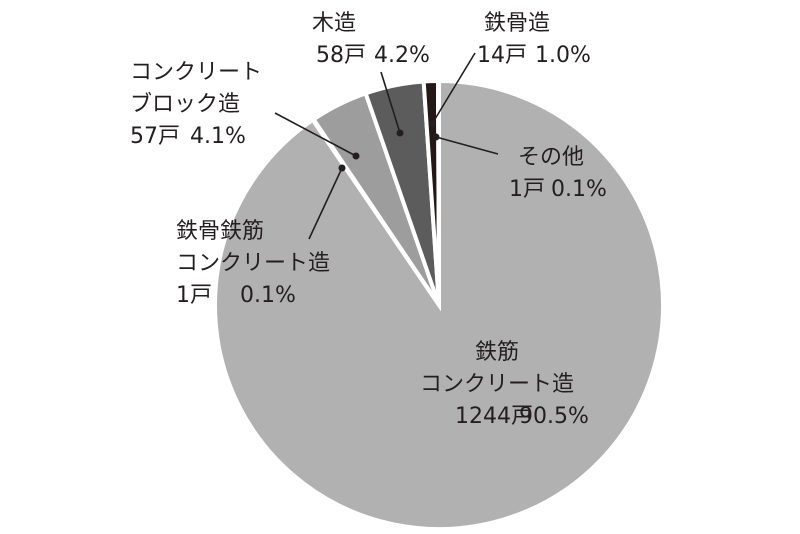 The height and width of the screenshot is (534, 800). What do you see at coordinates (517, 23) in the screenshot?
I see `slice-name-steel-0: 鉄骨造` at bounding box center [517, 23].